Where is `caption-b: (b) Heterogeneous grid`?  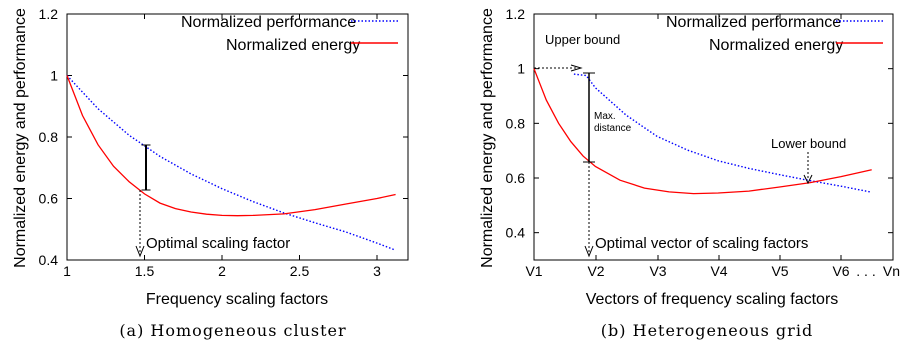 caption-b: (b) Heterogeneous grid is located at coordinates (707, 330).